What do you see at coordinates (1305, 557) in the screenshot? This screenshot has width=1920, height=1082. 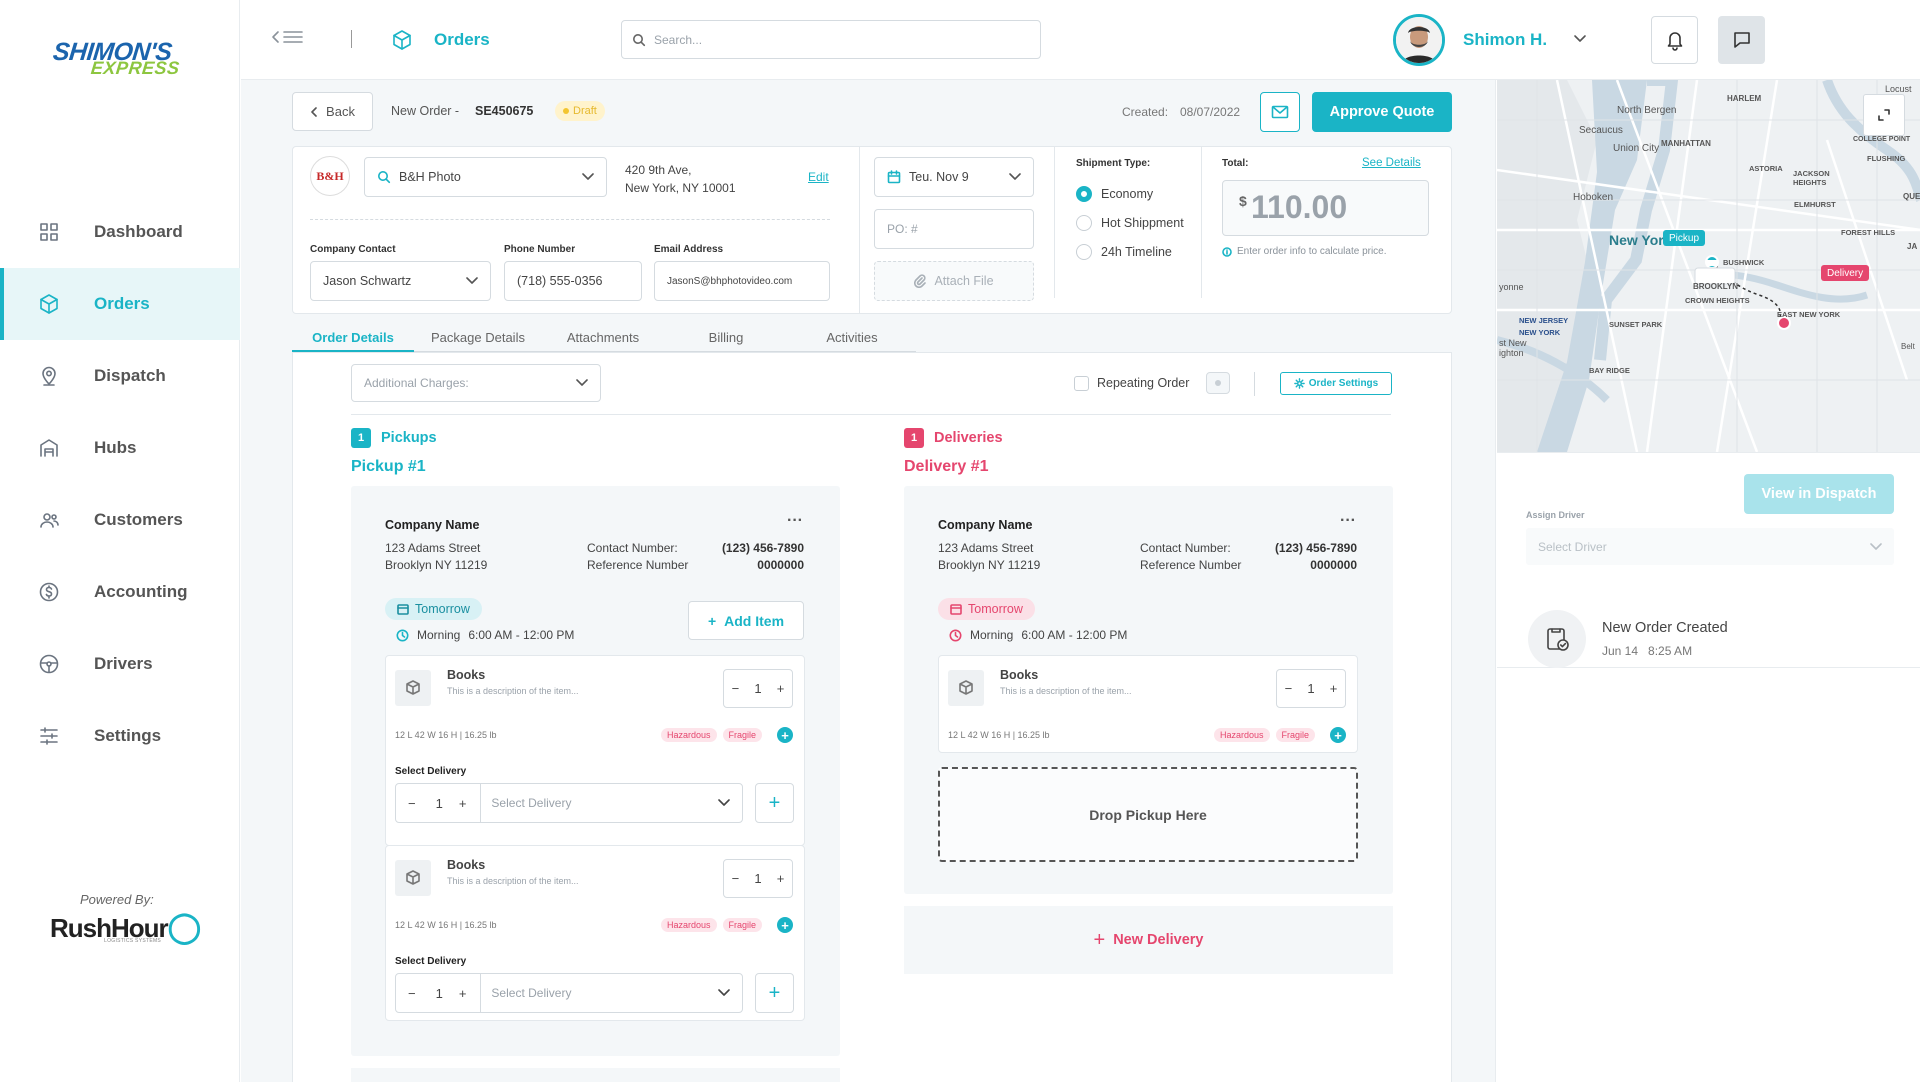 I see `delivery-contact-values: (123) 456-7890 0000000` at bounding box center [1305, 557].